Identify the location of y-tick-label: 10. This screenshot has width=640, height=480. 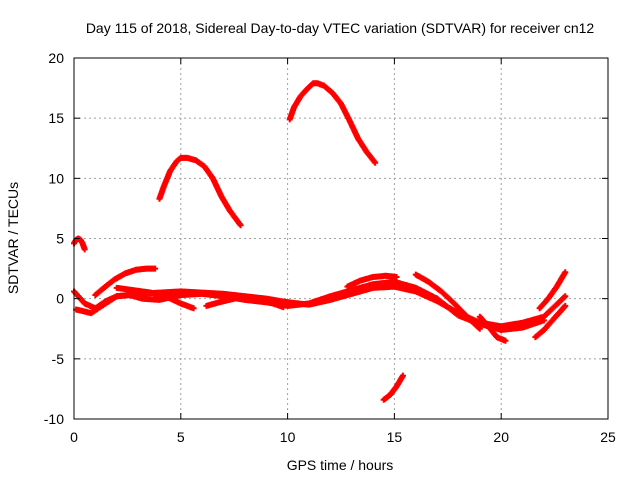
(56, 178).